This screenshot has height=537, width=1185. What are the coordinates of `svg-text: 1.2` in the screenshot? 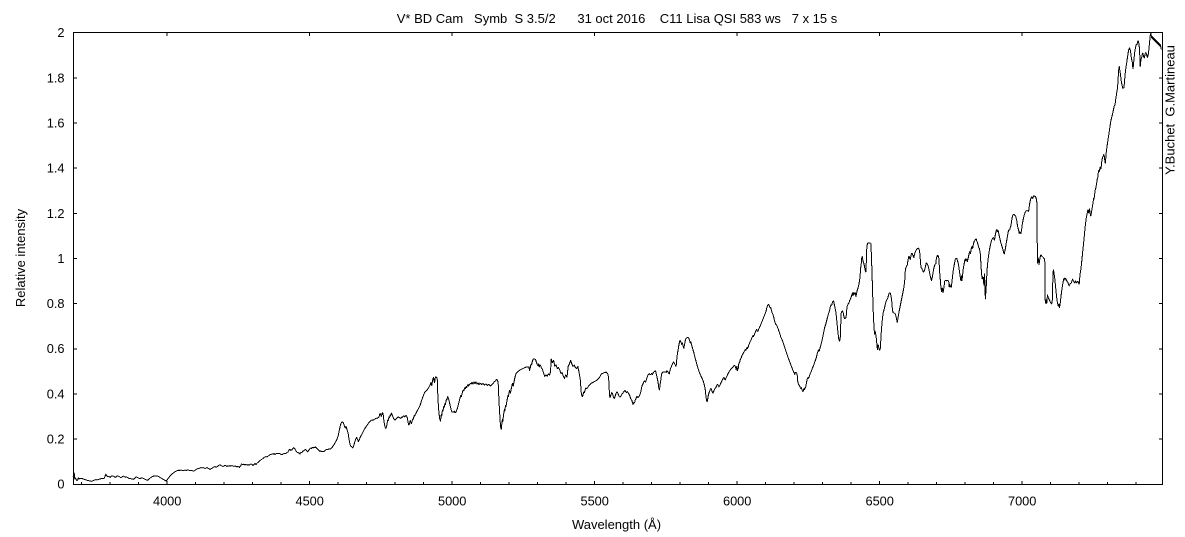 It's located at (56, 213).